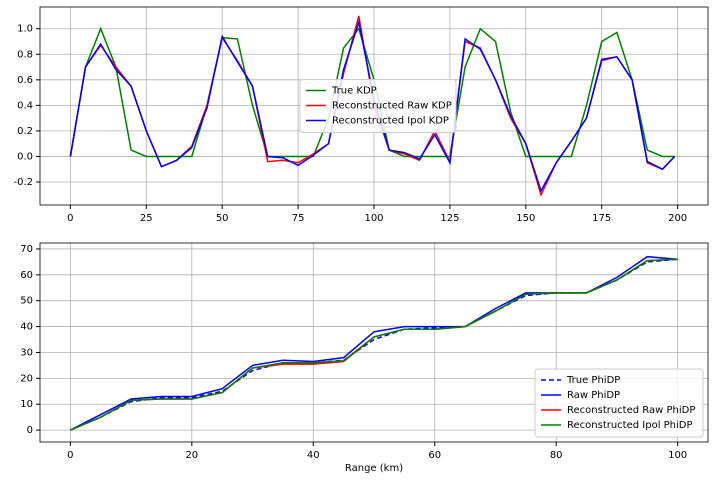  What do you see at coordinates (26, 249) in the screenshot?
I see `y-tick-label: 70` at bounding box center [26, 249].